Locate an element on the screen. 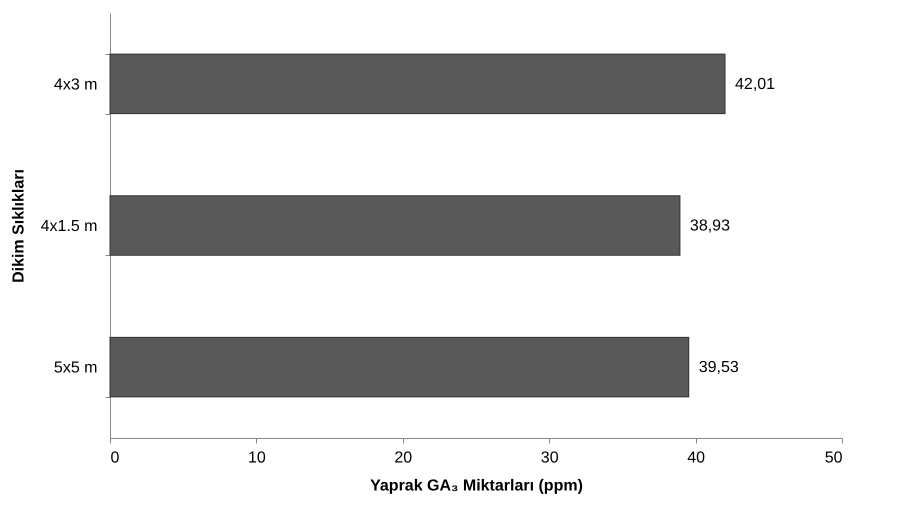 The width and height of the screenshot is (903, 524). data-label: 38,93 is located at coordinates (710, 226).